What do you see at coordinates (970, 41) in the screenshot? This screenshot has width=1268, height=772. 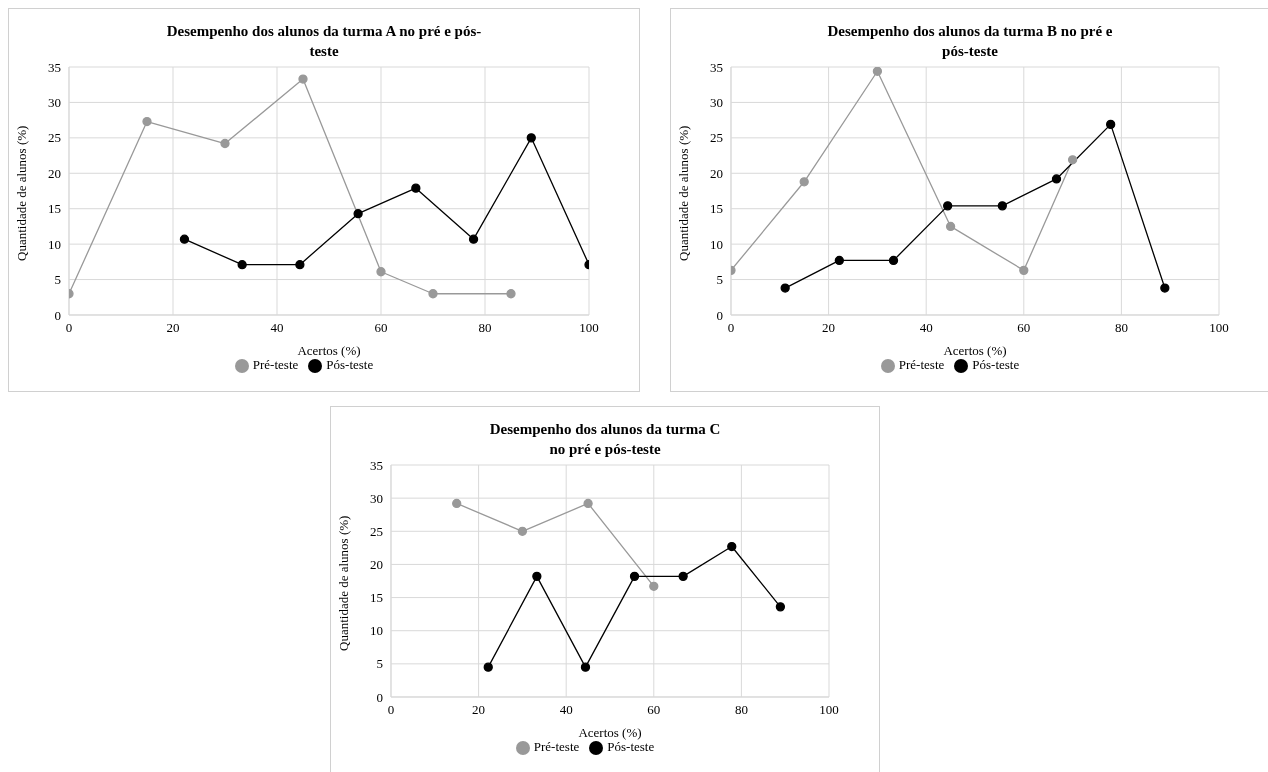 I see `chart-title: Desempenho dos alunos da turma B no pré e pós-teste` at bounding box center [970, 41].